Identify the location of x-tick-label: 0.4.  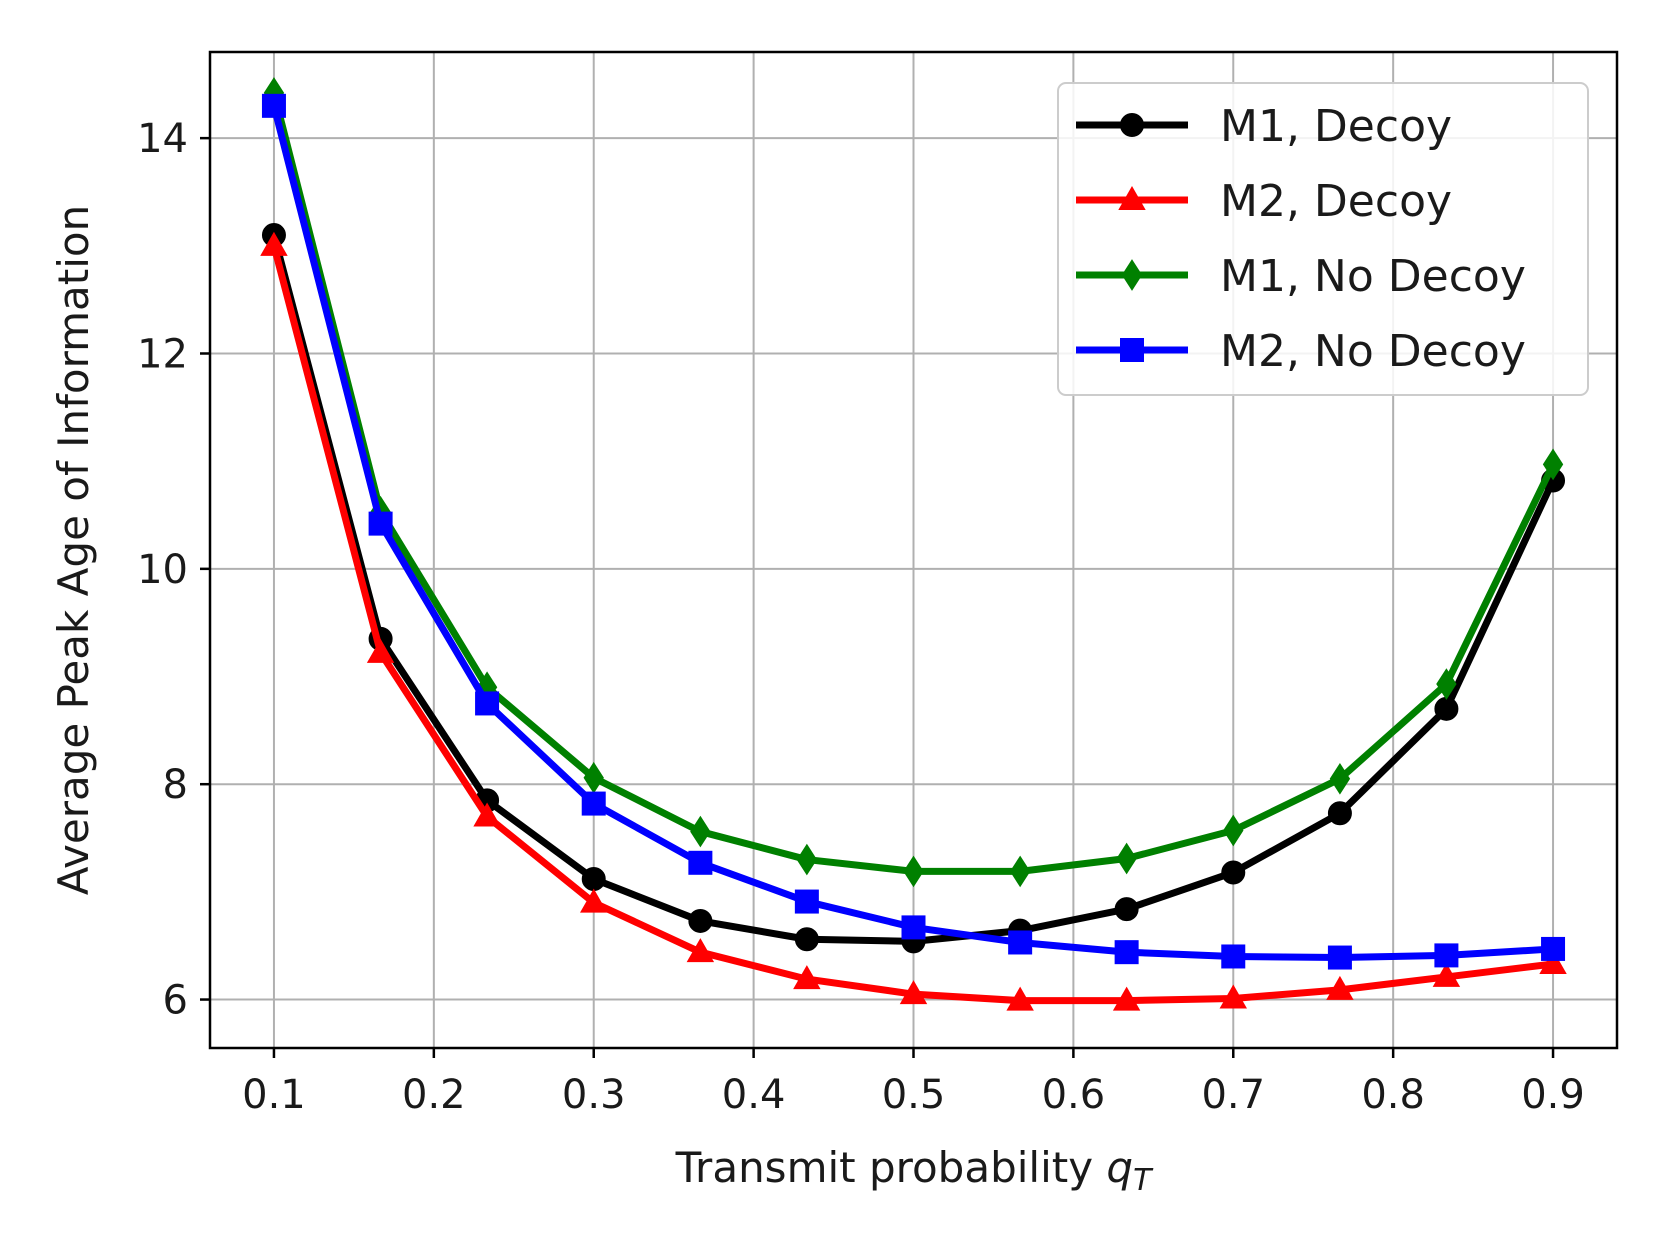
(754, 1095).